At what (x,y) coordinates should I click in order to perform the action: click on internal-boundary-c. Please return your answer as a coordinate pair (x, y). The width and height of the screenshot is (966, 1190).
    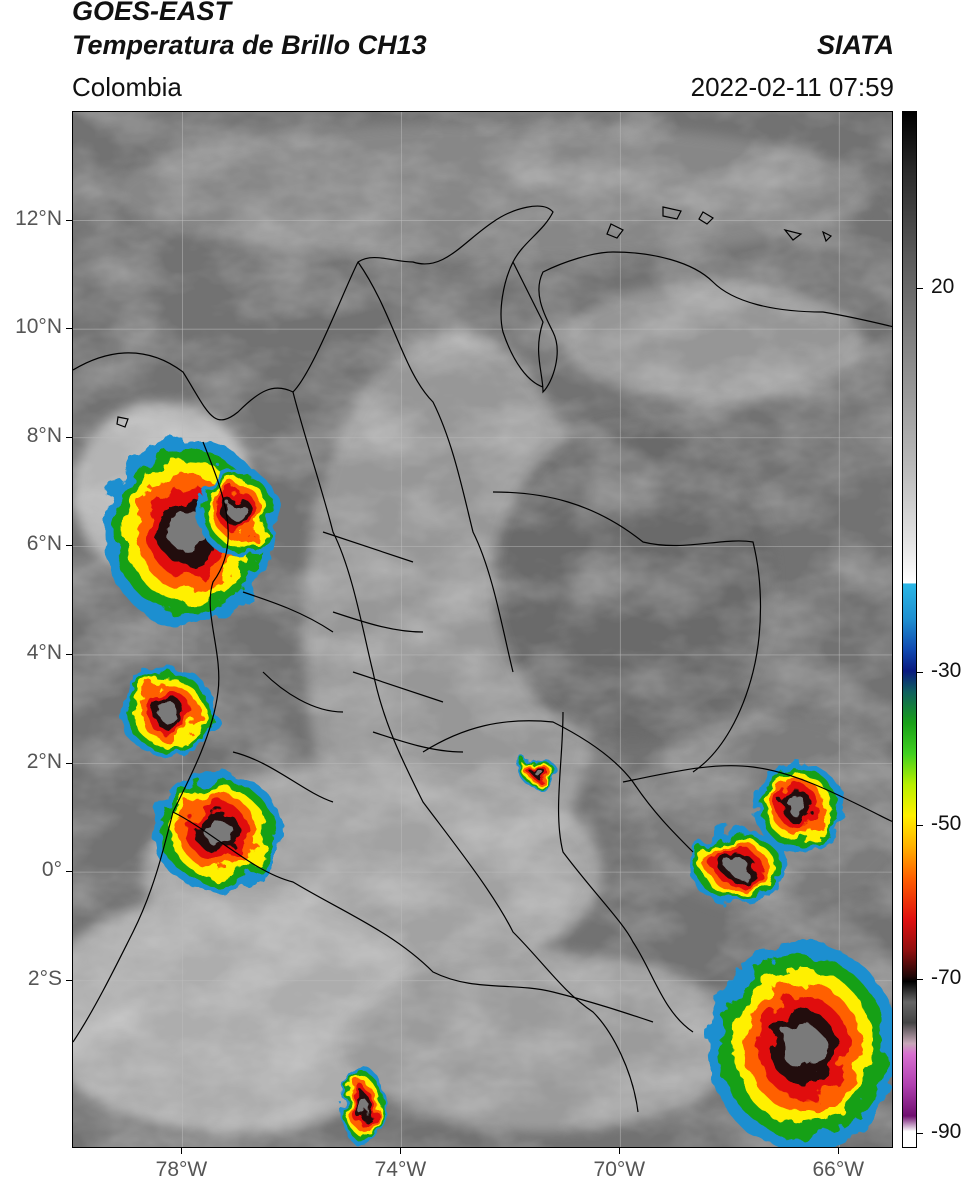
    Looking at the image, I should click on (558, 786).